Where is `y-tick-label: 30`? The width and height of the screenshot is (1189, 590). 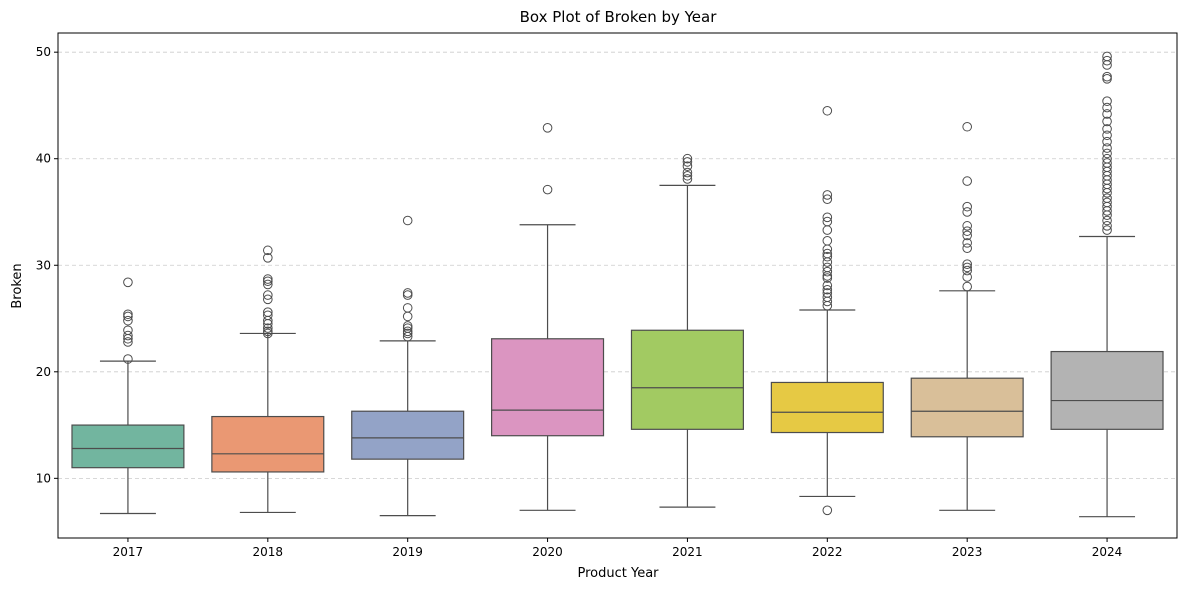 y-tick-label: 30 is located at coordinates (43, 265).